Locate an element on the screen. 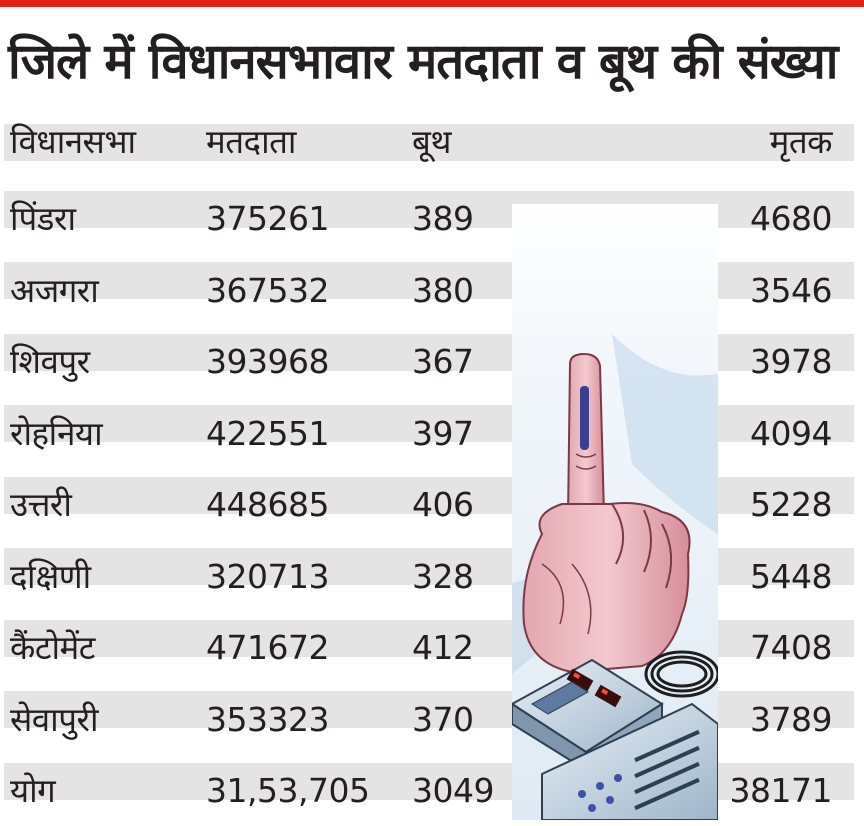  cell-deceased: 5228 is located at coordinates (791, 504).